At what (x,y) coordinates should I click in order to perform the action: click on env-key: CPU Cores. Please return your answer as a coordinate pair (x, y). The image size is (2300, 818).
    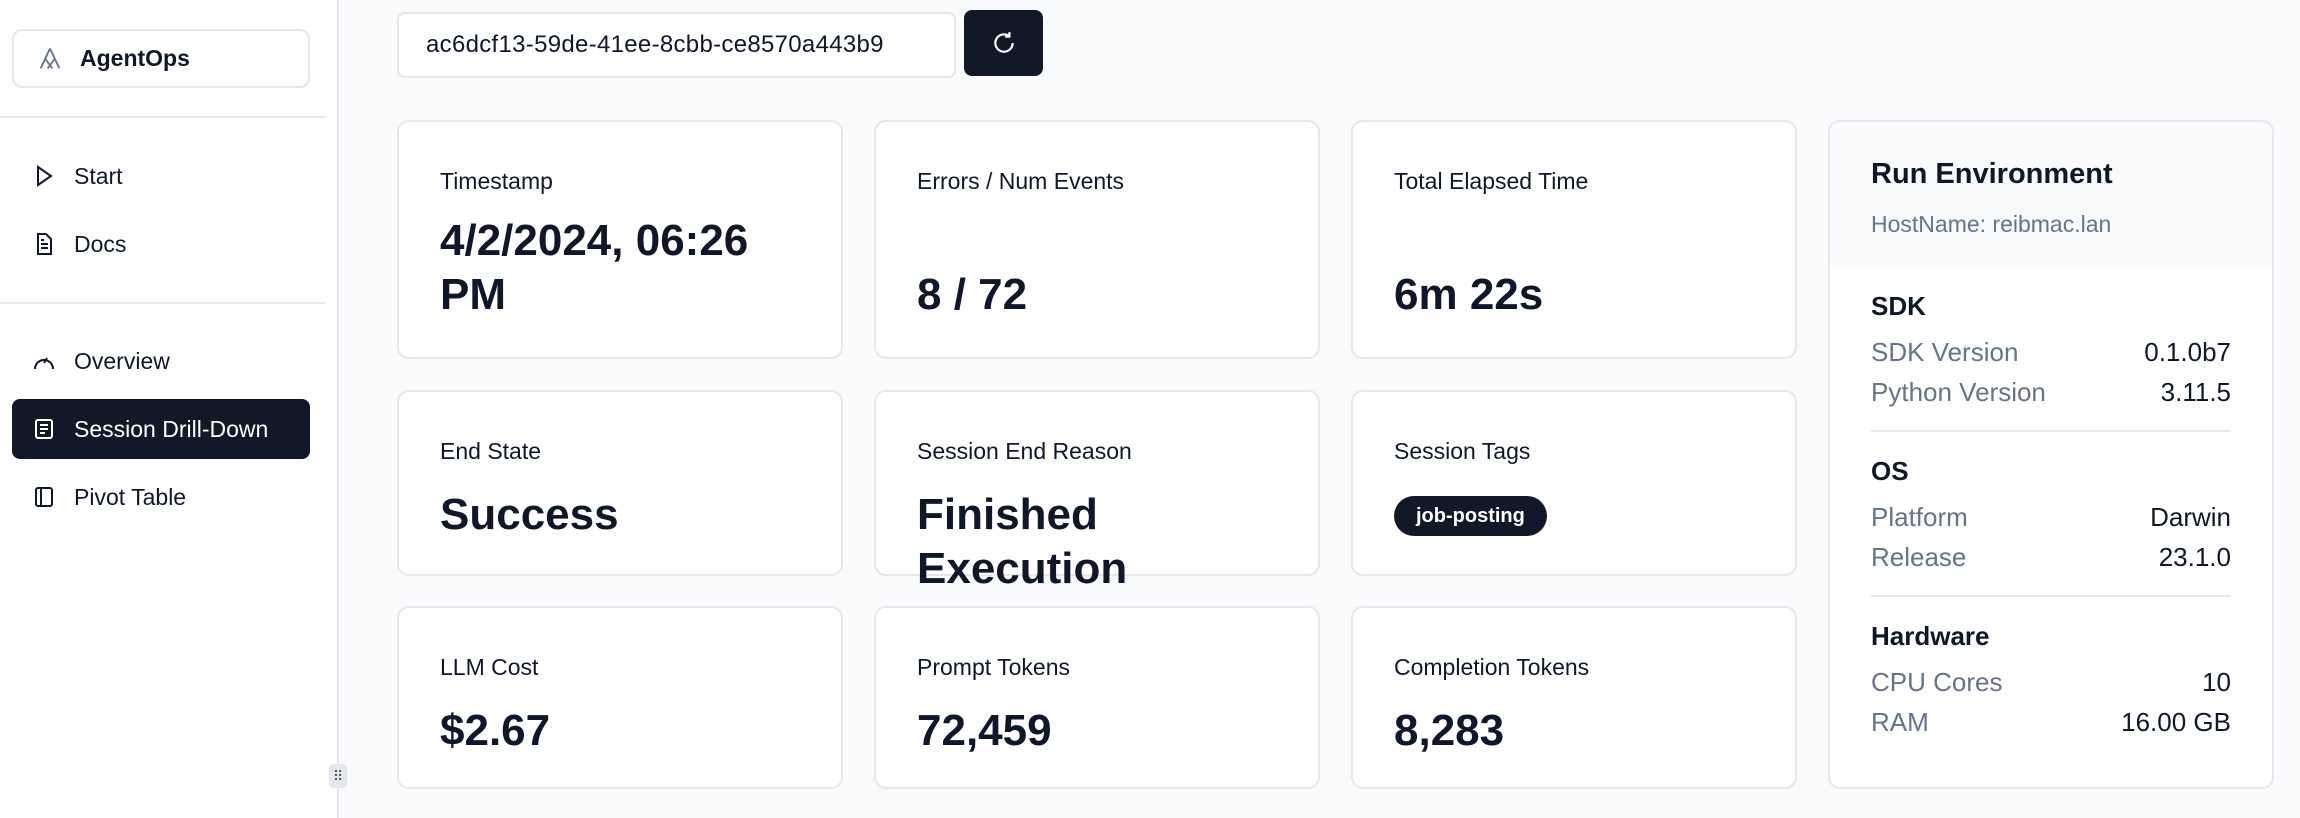
    Looking at the image, I should click on (1937, 682).